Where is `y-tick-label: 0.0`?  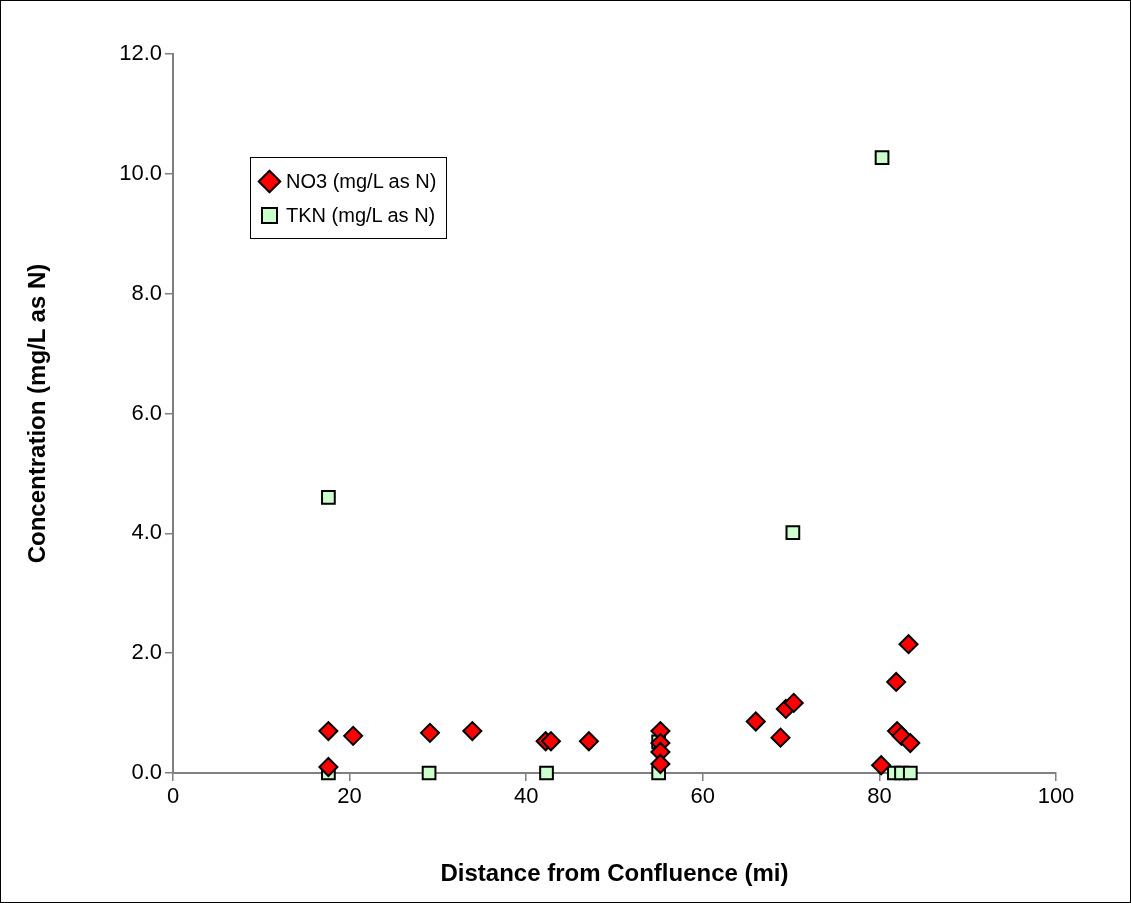
y-tick-label: 0.0 is located at coordinates (146, 772).